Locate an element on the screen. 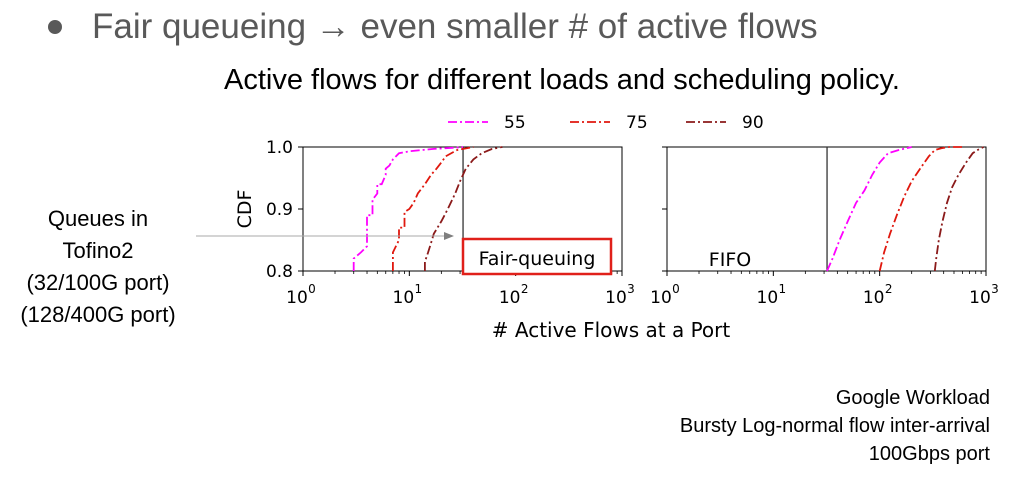 The image size is (1012, 480). workload-note-line: 100Gbps port is located at coordinates (929, 454).